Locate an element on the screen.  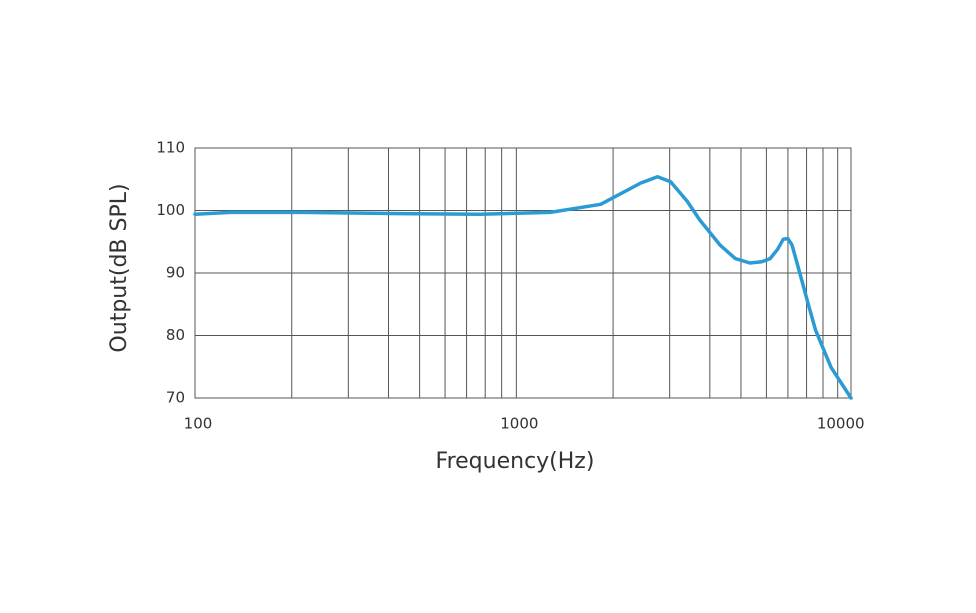
y-tick-label: 100 is located at coordinates (170, 210).